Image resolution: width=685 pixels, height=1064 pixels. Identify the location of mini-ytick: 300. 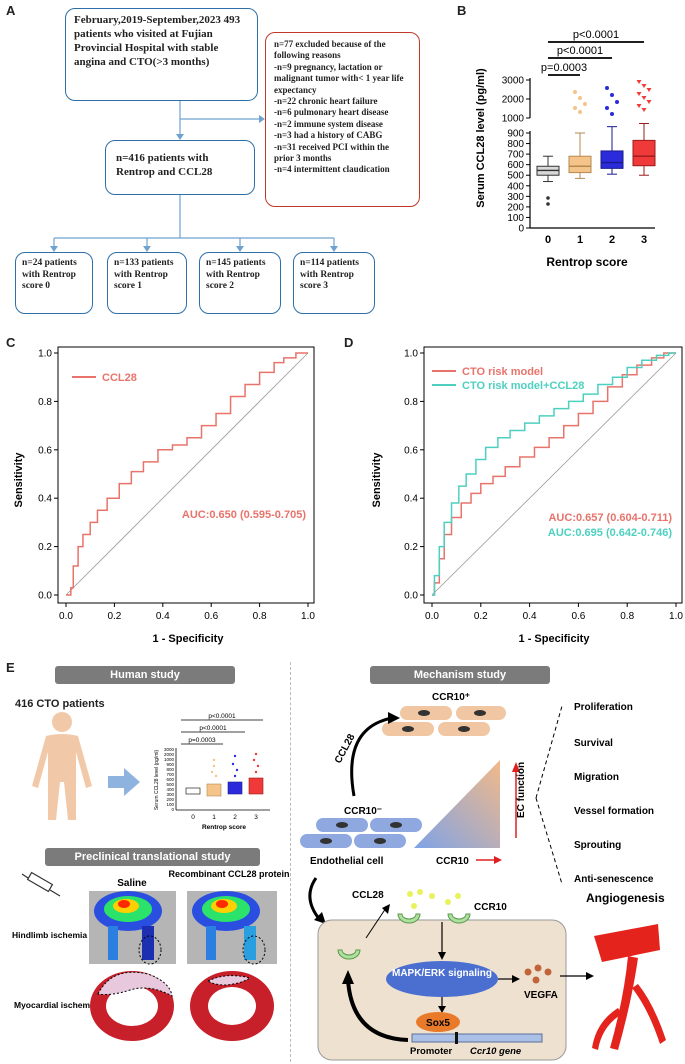
(170, 794).